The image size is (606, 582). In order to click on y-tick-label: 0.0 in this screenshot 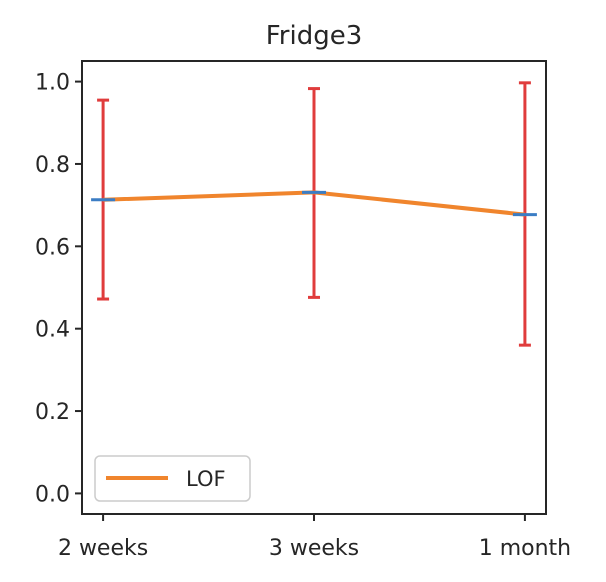, I will do `click(52, 494)`.